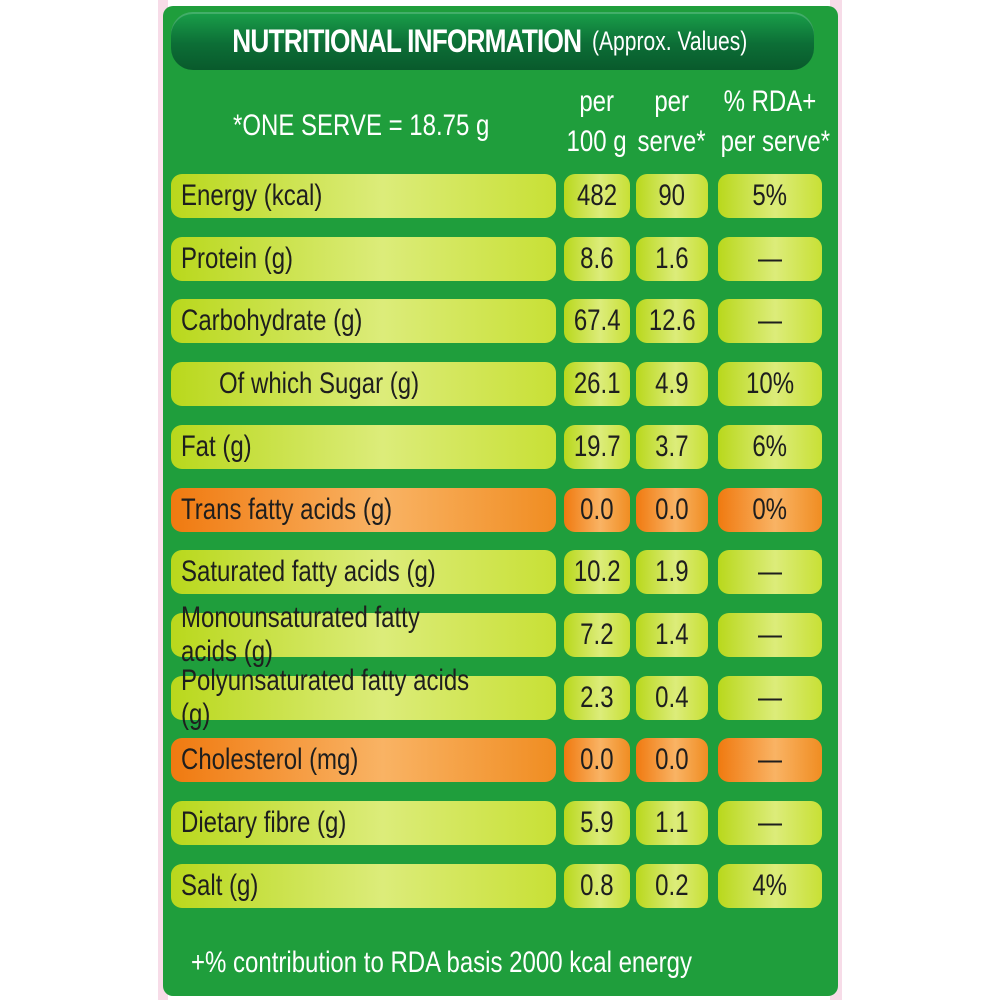 The image size is (1000, 1000). I want to click on value-per-serve: 0.4, so click(672, 697).